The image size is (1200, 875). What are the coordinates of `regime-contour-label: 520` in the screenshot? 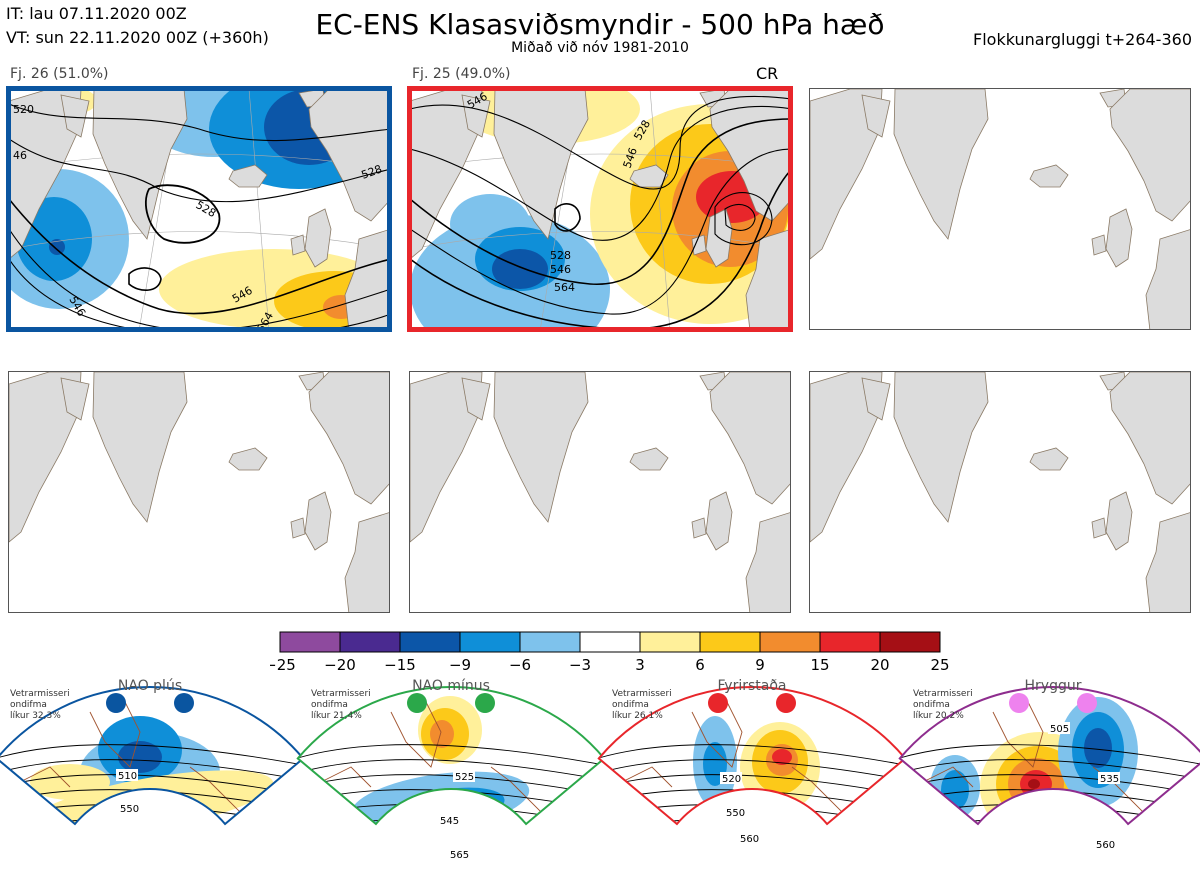 It's located at (731, 779).